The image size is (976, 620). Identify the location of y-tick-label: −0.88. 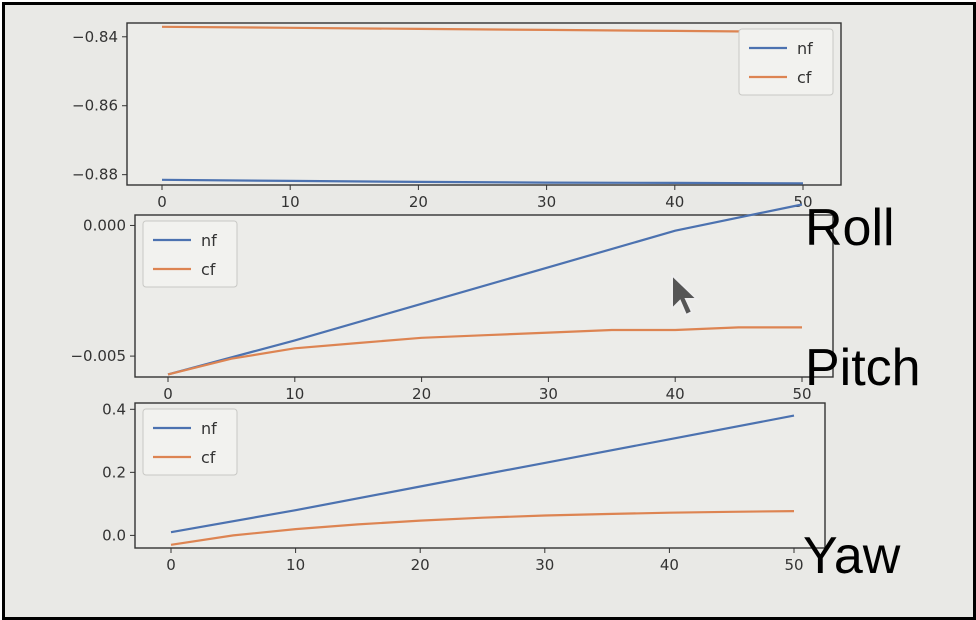
(95, 175).